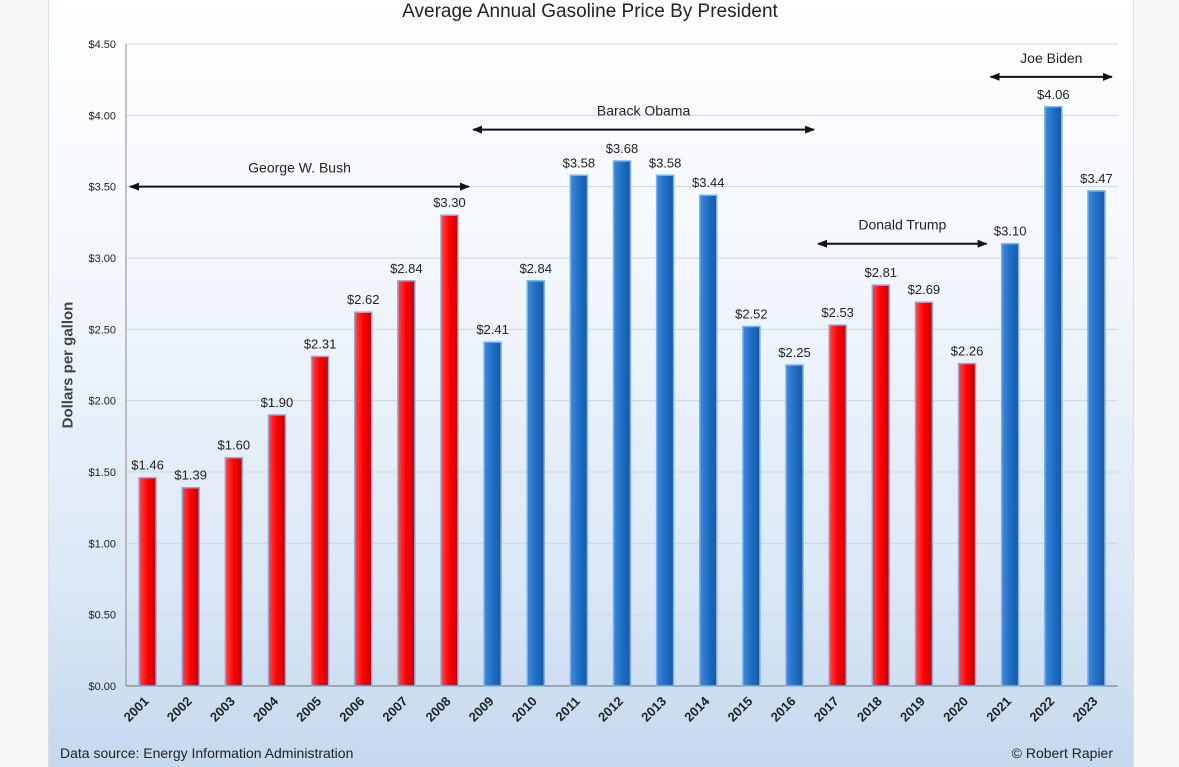 The width and height of the screenshot is (1179, 767). What do you see at coordinates (708, 440) in the screenshot?
I see `bar-2014` at bounding box center [708, 440].